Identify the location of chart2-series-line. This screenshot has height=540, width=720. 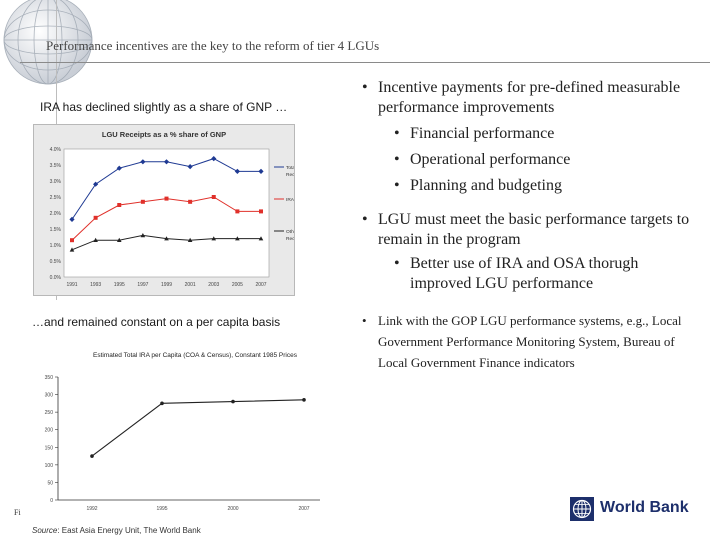
(198, 428).